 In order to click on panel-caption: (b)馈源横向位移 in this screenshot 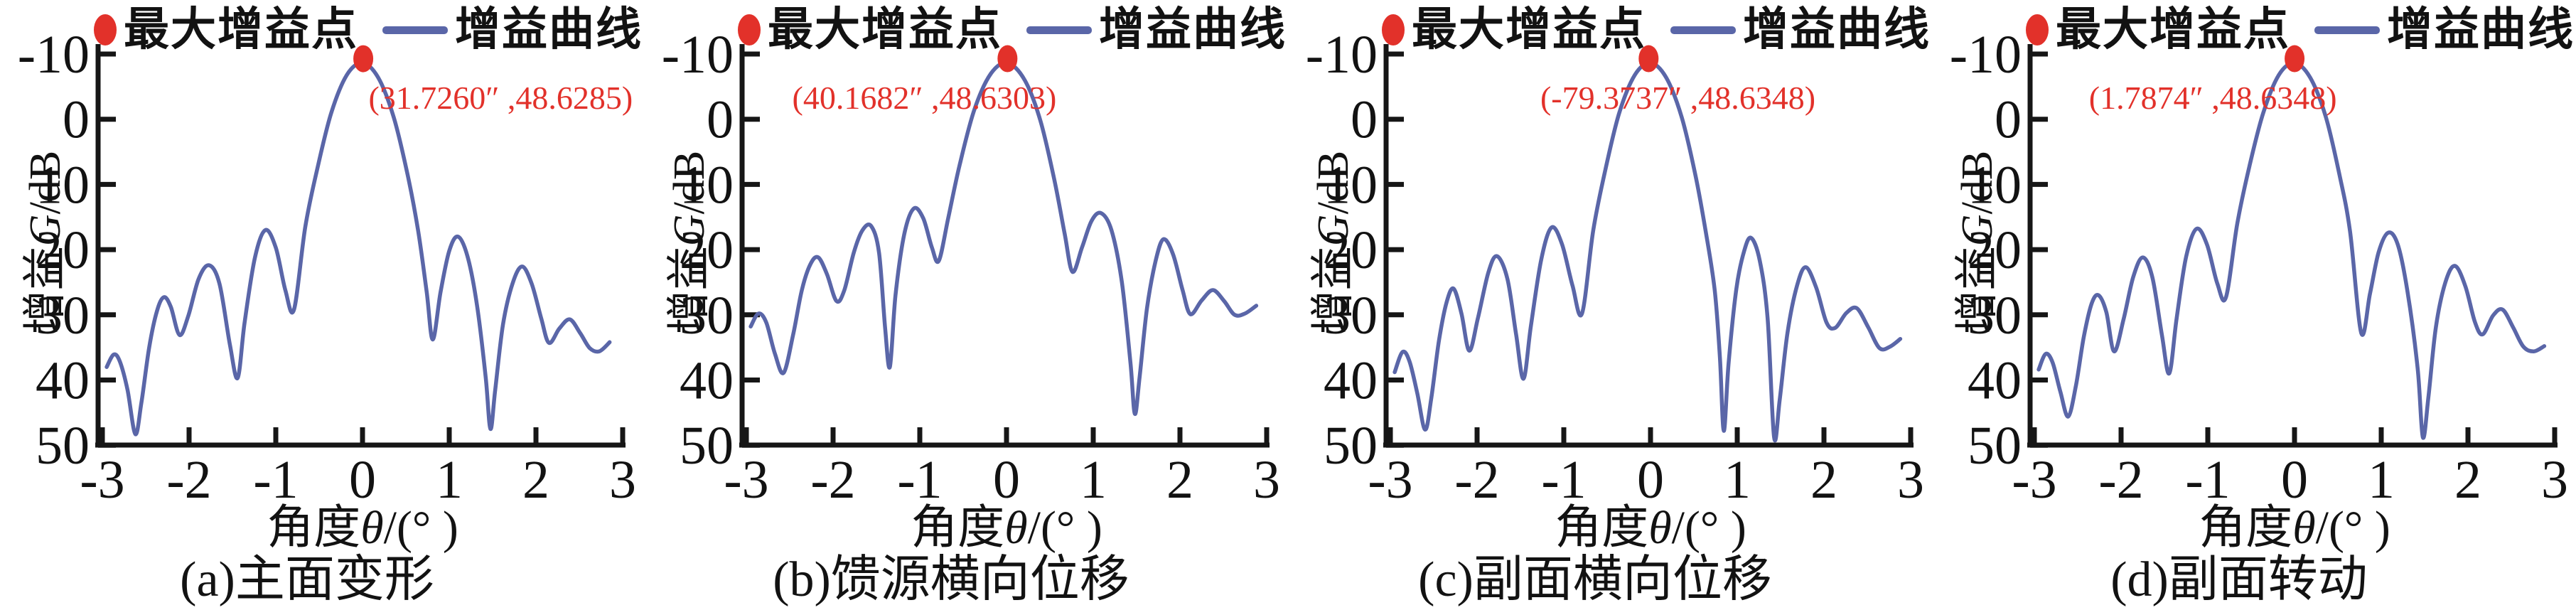, I will do `click(951, 579)`.